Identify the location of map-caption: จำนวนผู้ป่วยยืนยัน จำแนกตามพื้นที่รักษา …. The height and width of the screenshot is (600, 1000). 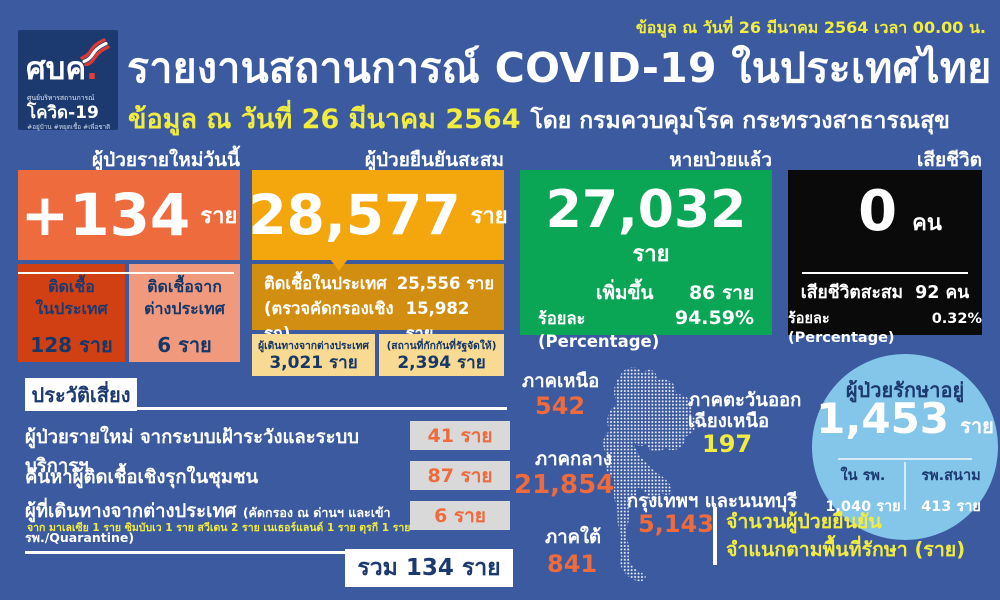
(845, 536).